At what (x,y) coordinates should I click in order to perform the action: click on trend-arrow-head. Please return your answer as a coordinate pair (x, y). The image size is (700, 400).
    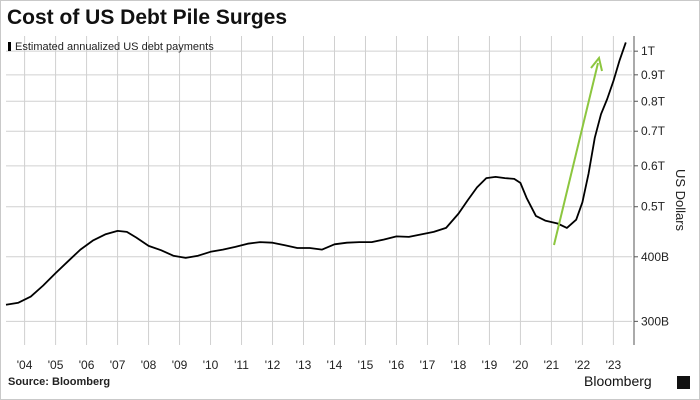
    Looking at the image, I should click on (596, 63).